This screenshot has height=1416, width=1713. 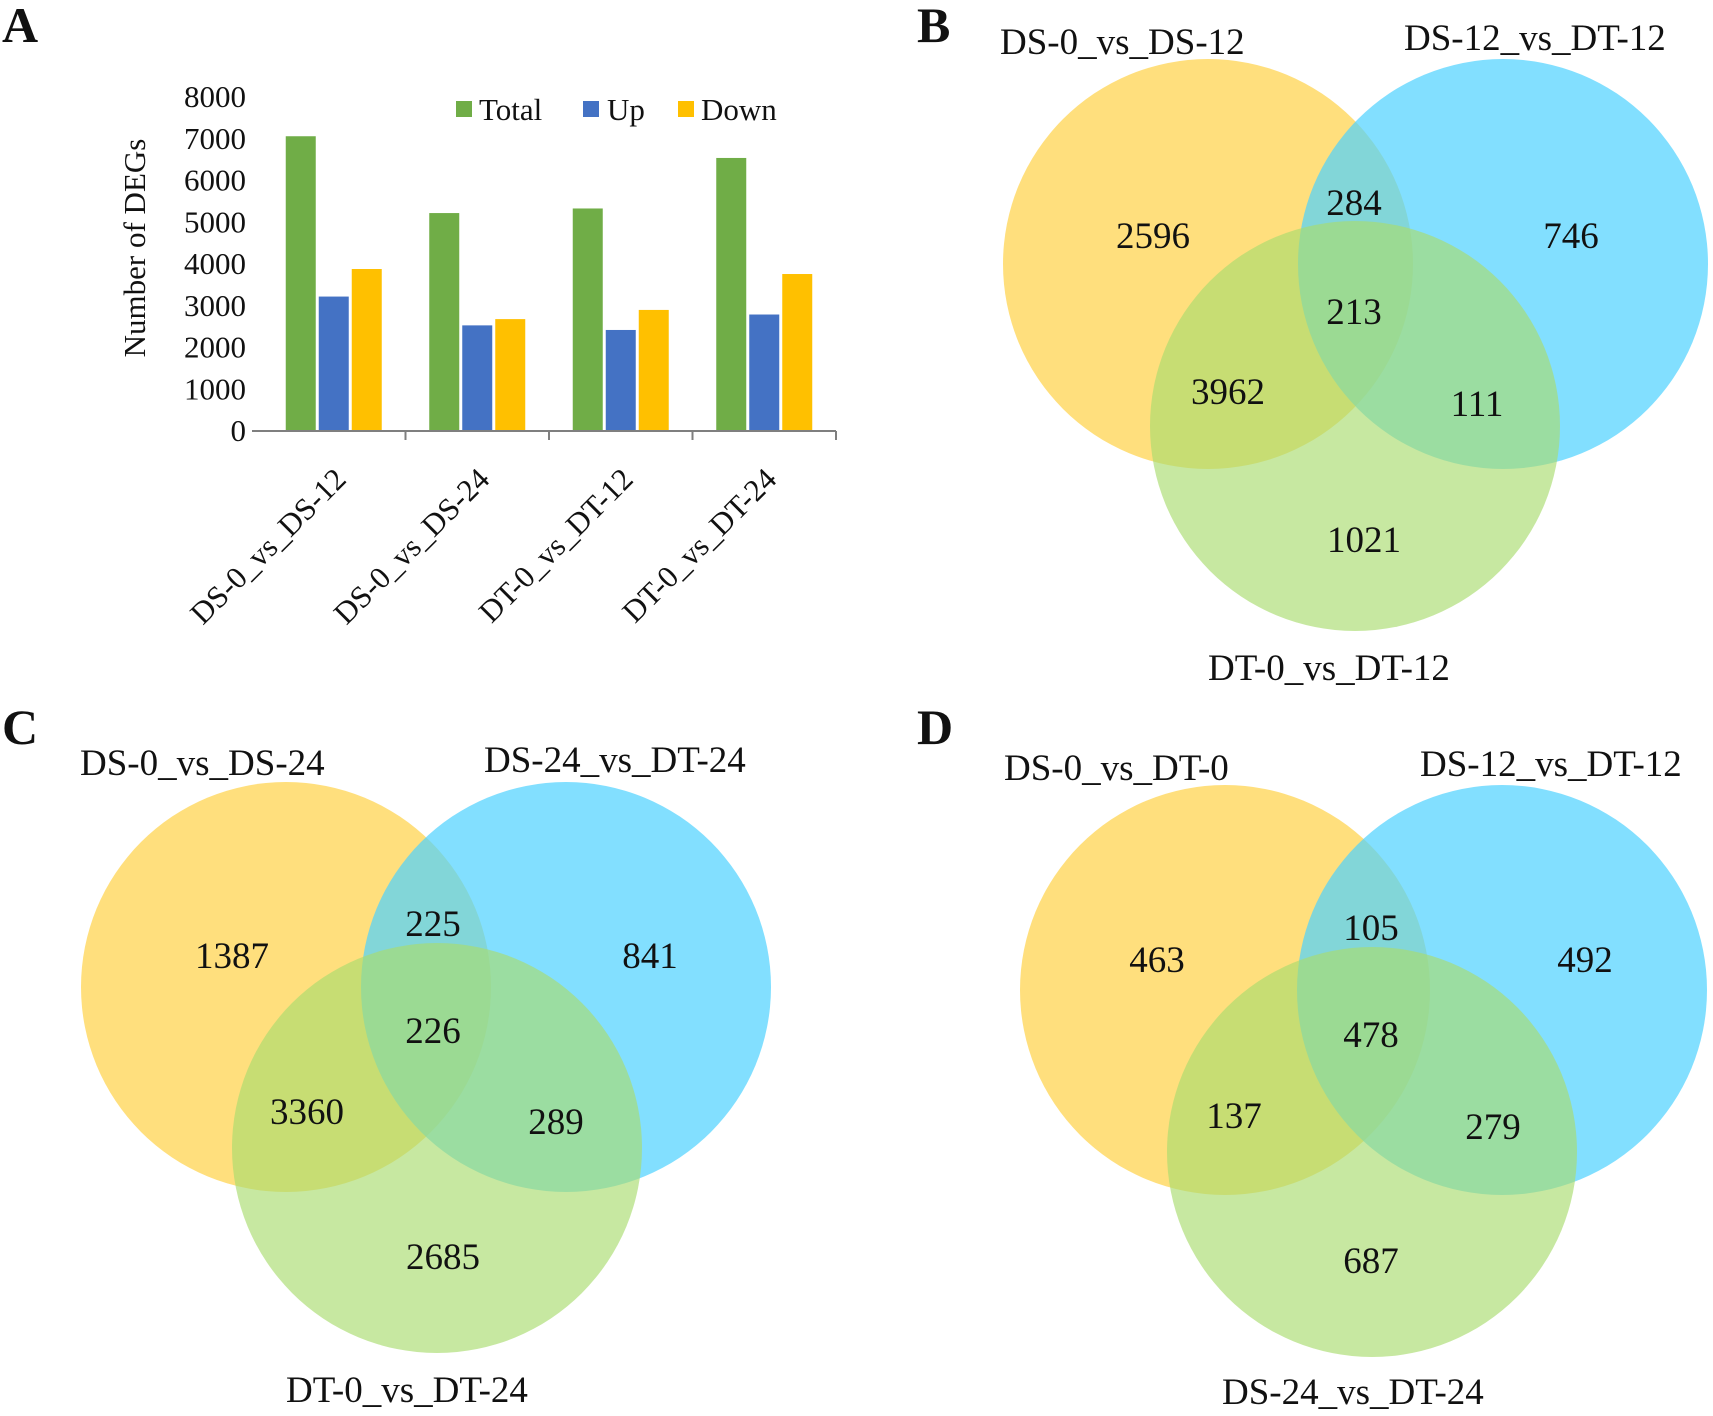 I want to click on legend-swatch-total, so click(x=464, y=109).